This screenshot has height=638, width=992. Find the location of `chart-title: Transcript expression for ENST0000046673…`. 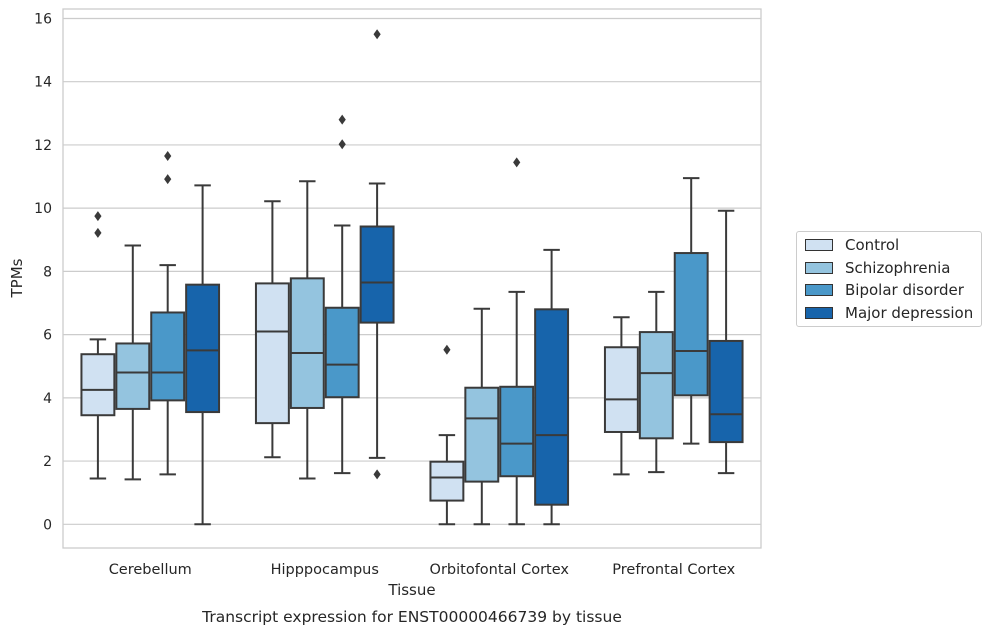

chart-title: Transcript expression for ENST0000046673… is located at coordinates (411, 617).